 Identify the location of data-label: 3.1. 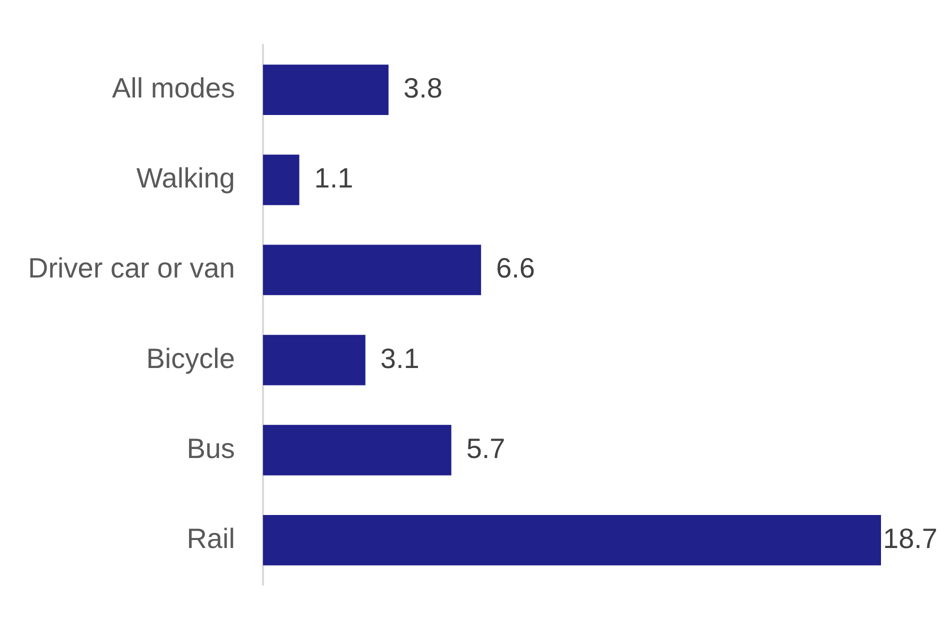
(400, 358).